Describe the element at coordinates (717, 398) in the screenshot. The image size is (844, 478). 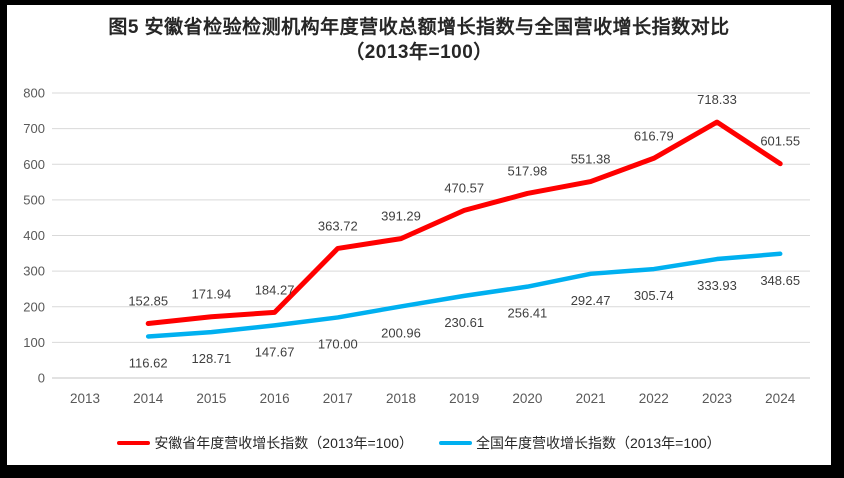
I see `x-tick-label: 2023` at that location.